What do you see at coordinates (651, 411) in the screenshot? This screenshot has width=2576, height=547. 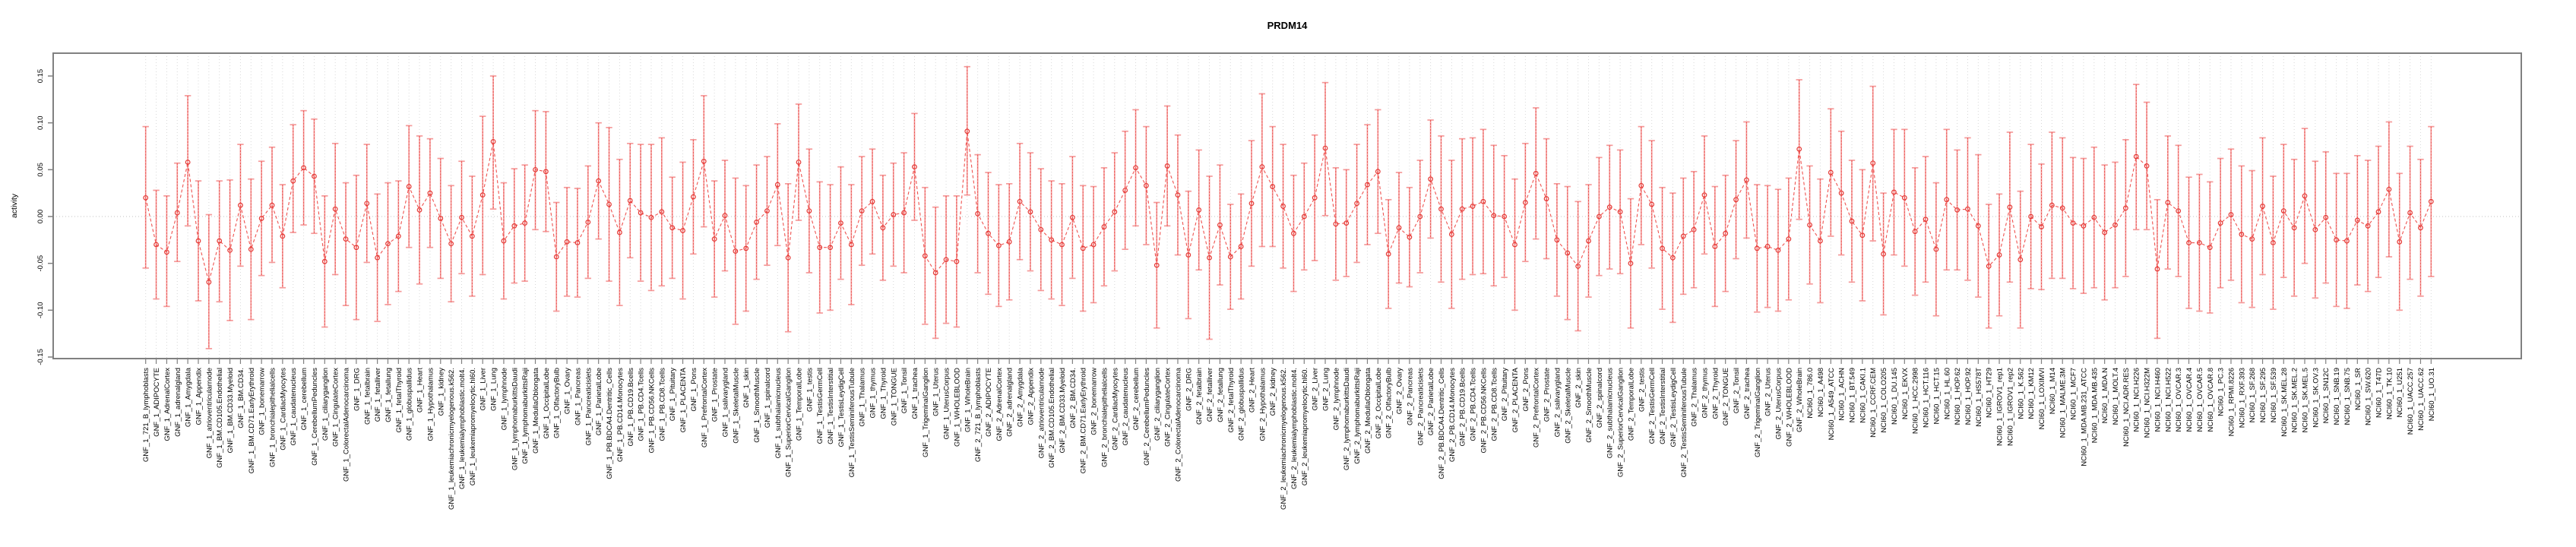 I see `x-tick-label: GNF_1_PB.CD56.NKCells` at bounding box center [651, 411].